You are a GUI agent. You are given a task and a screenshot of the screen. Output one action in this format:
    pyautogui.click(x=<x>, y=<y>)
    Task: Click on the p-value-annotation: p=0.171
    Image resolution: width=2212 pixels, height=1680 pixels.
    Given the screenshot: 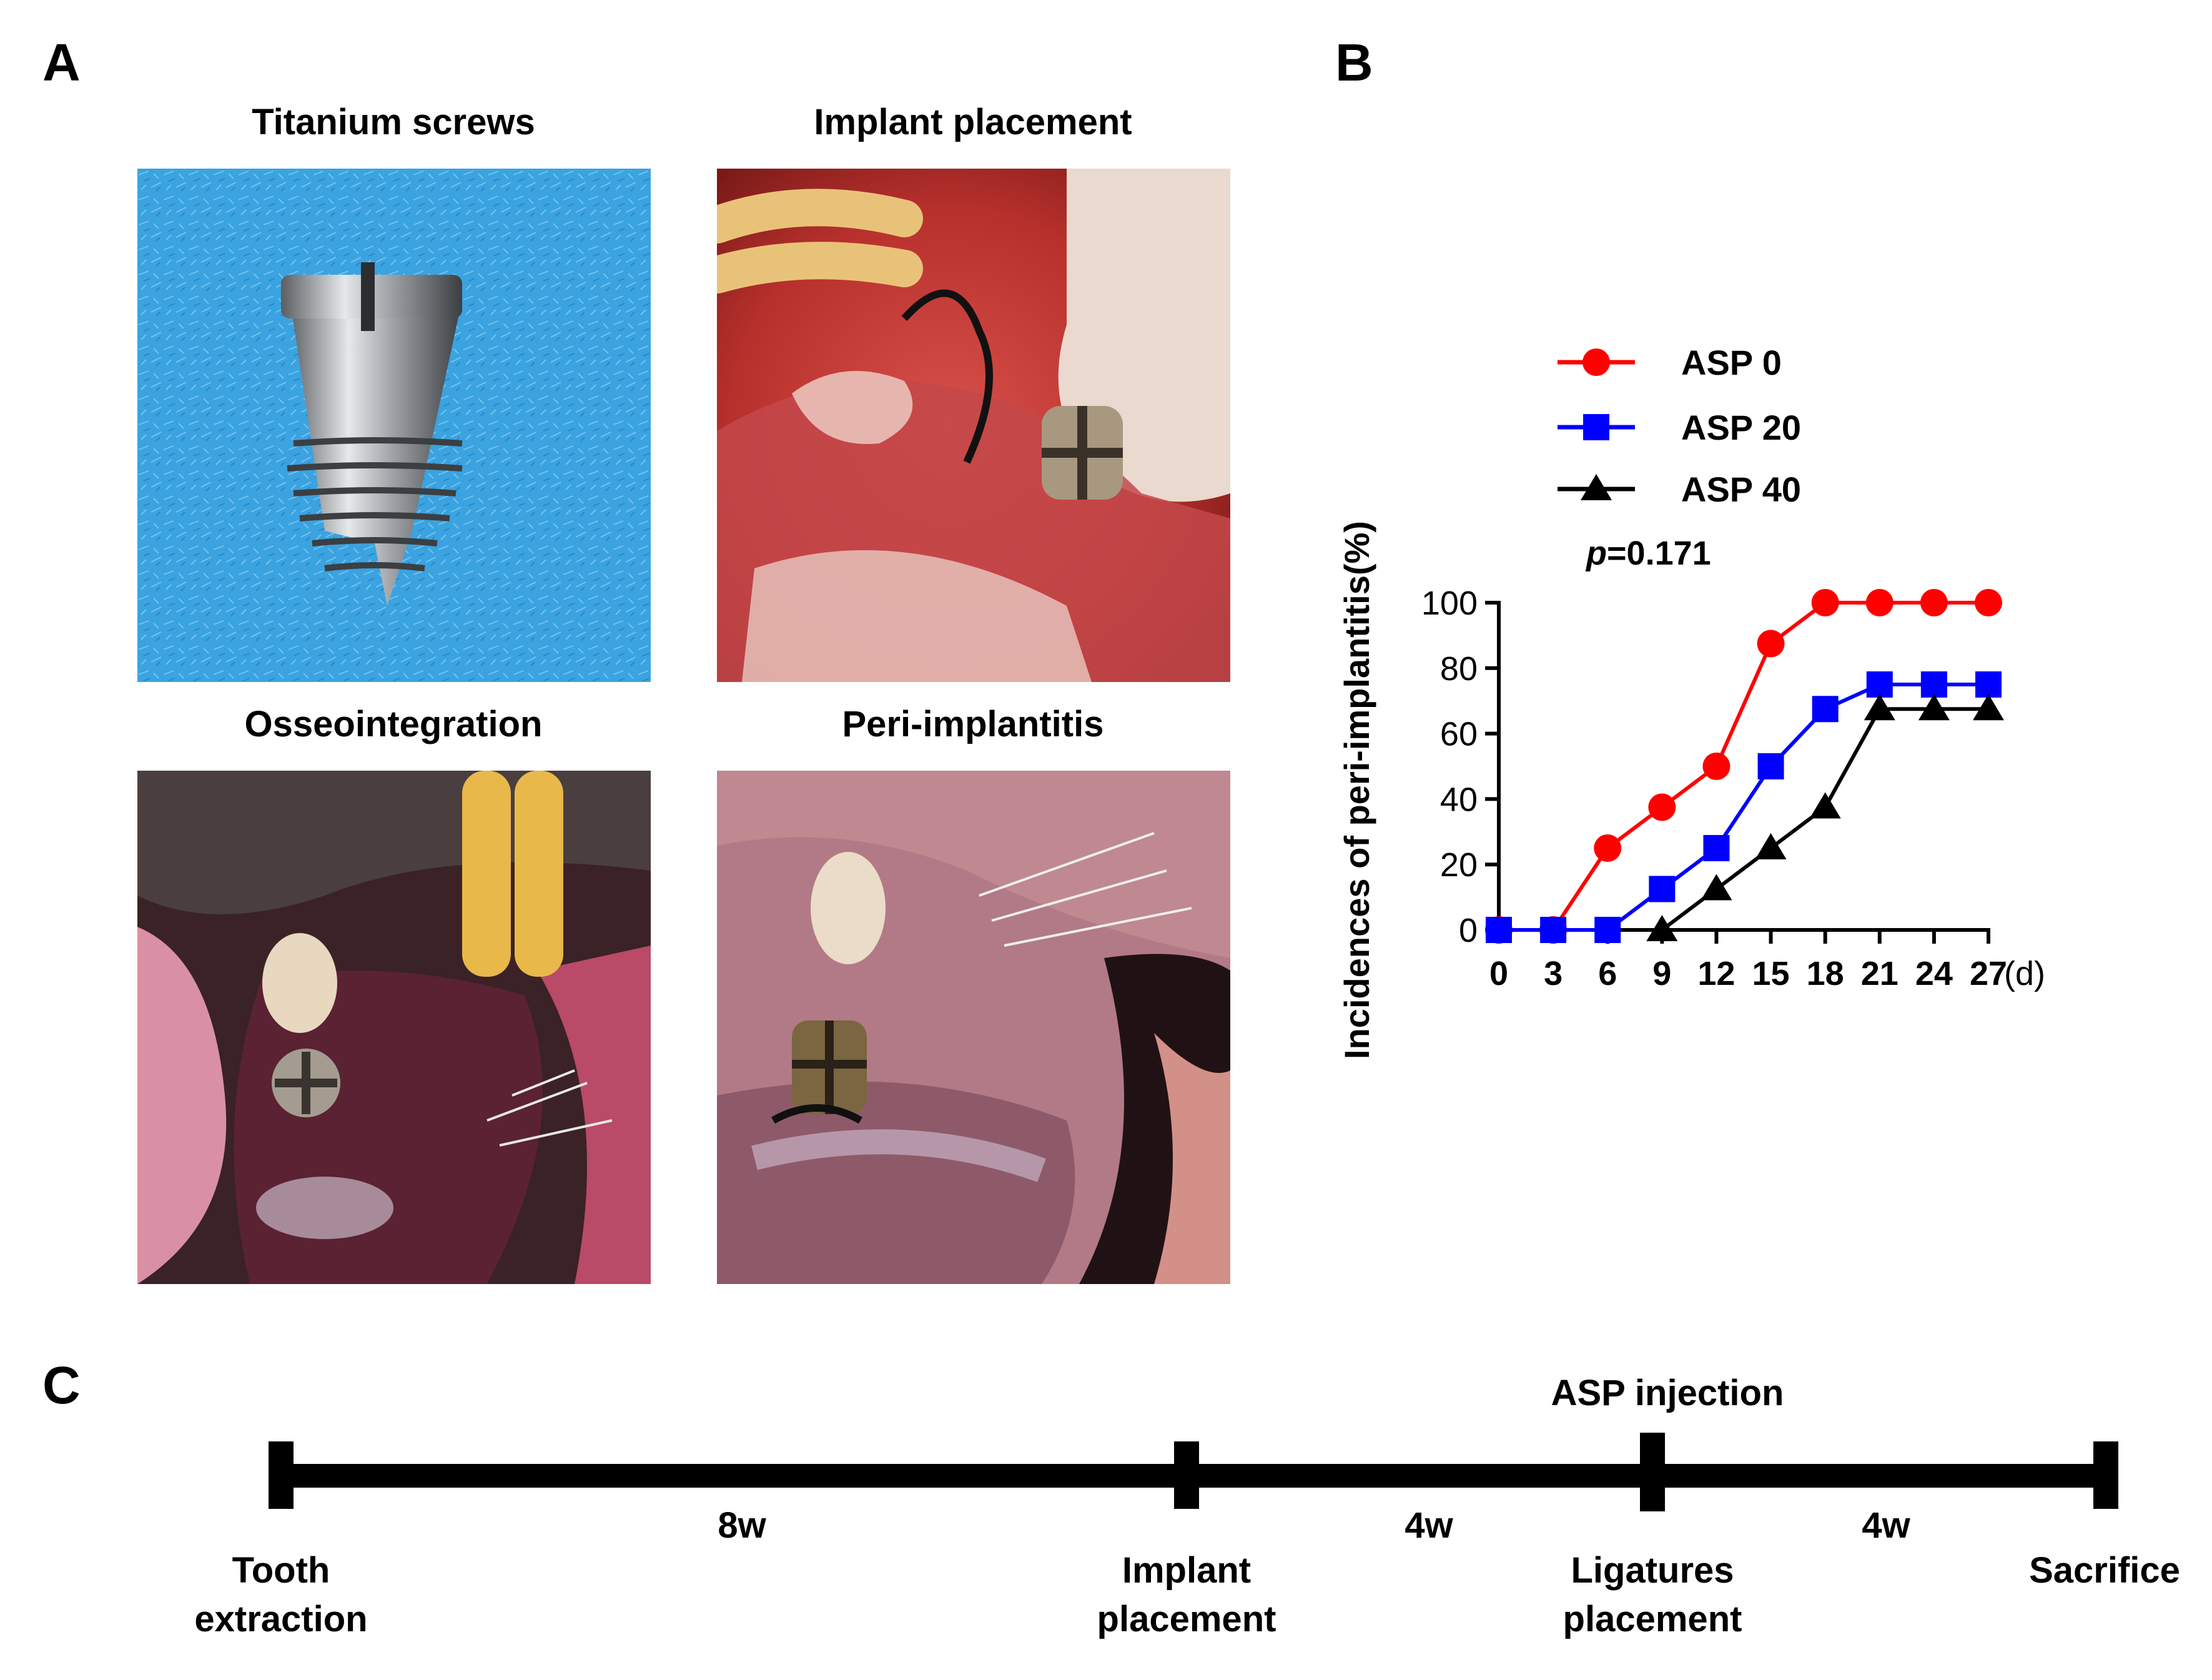 What is the action you would take?
    pyautogui.click(x=1648, y=554)
    